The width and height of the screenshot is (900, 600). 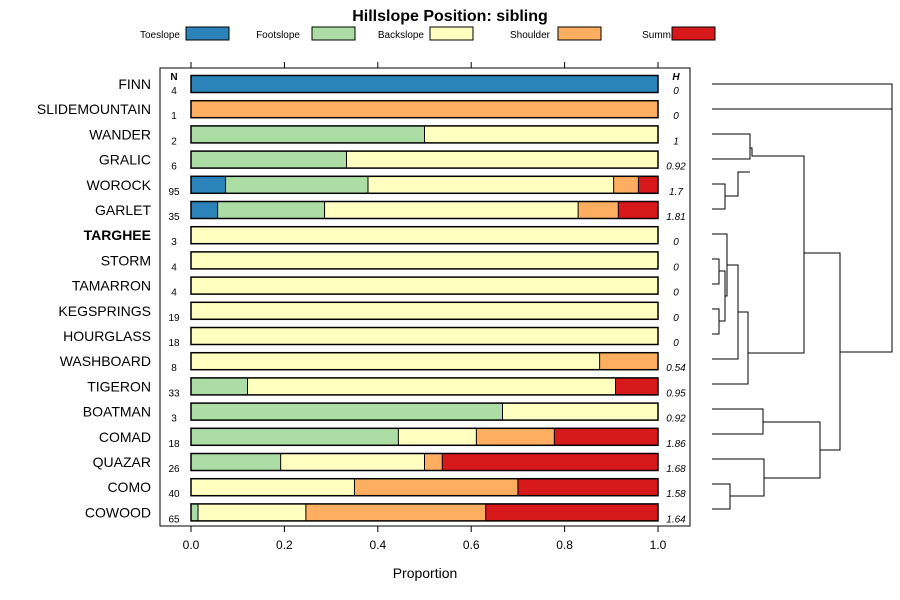 What do you see at coordinates (676, 494) in the screenshot?
I see `h-value-como: 1.58` at bounding box center [676, 494].